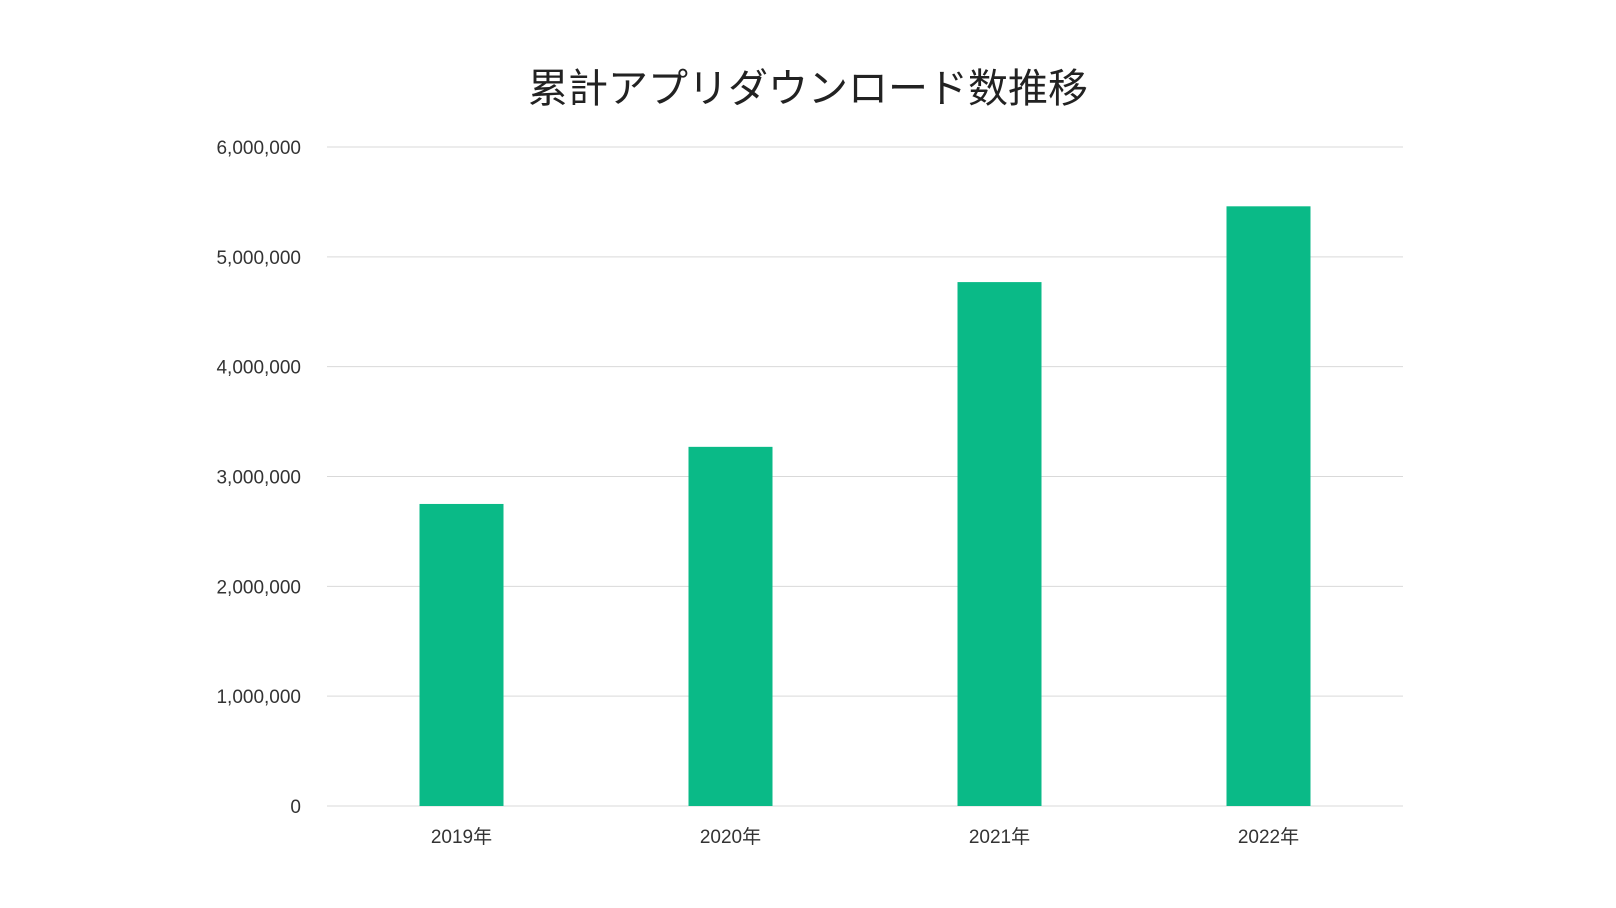  What do you see at coordinates (295, 807) in the screenshot?
I see `y-tick-label: 0` at bounding box center [295, 807].